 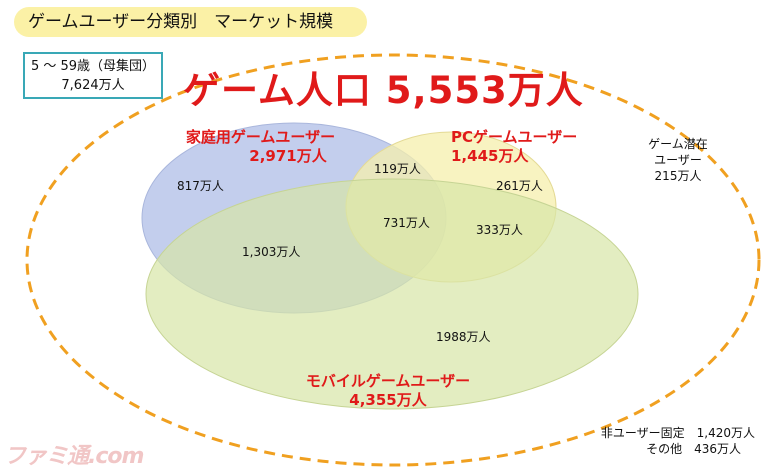 I want to click on console-users-total: 2,971万人, so click(x=288, y=156).